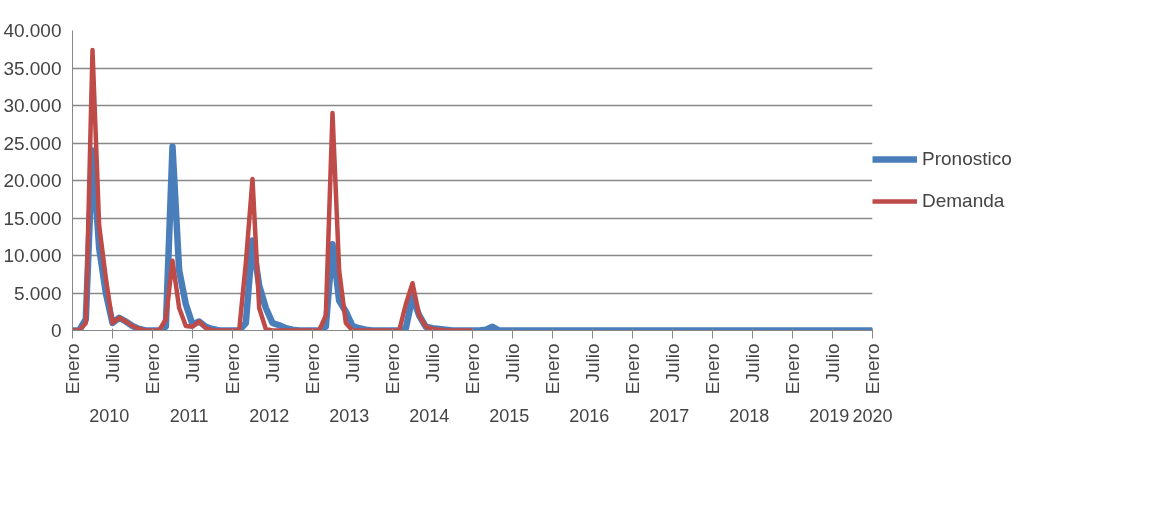  I want to click on text: 2013, so click(349, 415).